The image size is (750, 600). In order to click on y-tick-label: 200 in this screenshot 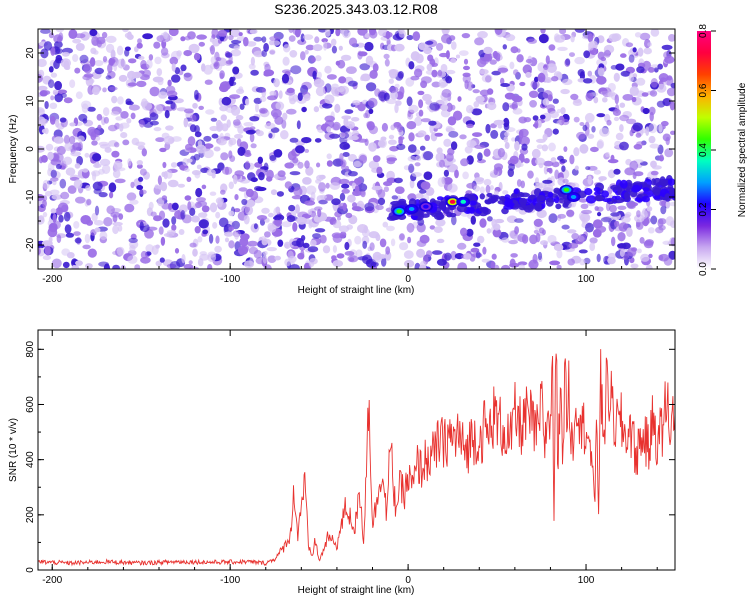, I will do `click(30, 514)`.